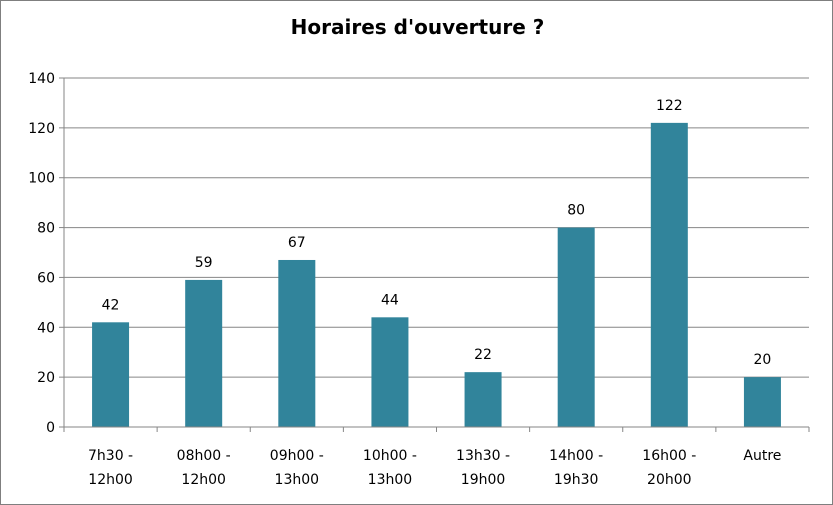 This screenshot has height=505, width=833. Describe the element at coordinates (483, 355) in the screenshot. I see `data-label: 22` at that location.